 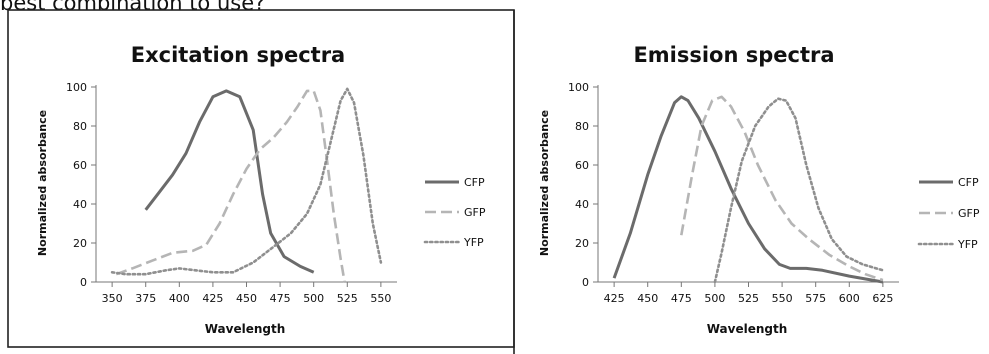 I want to click on chart-title: Emission spectra, so click(x=733, y=55).